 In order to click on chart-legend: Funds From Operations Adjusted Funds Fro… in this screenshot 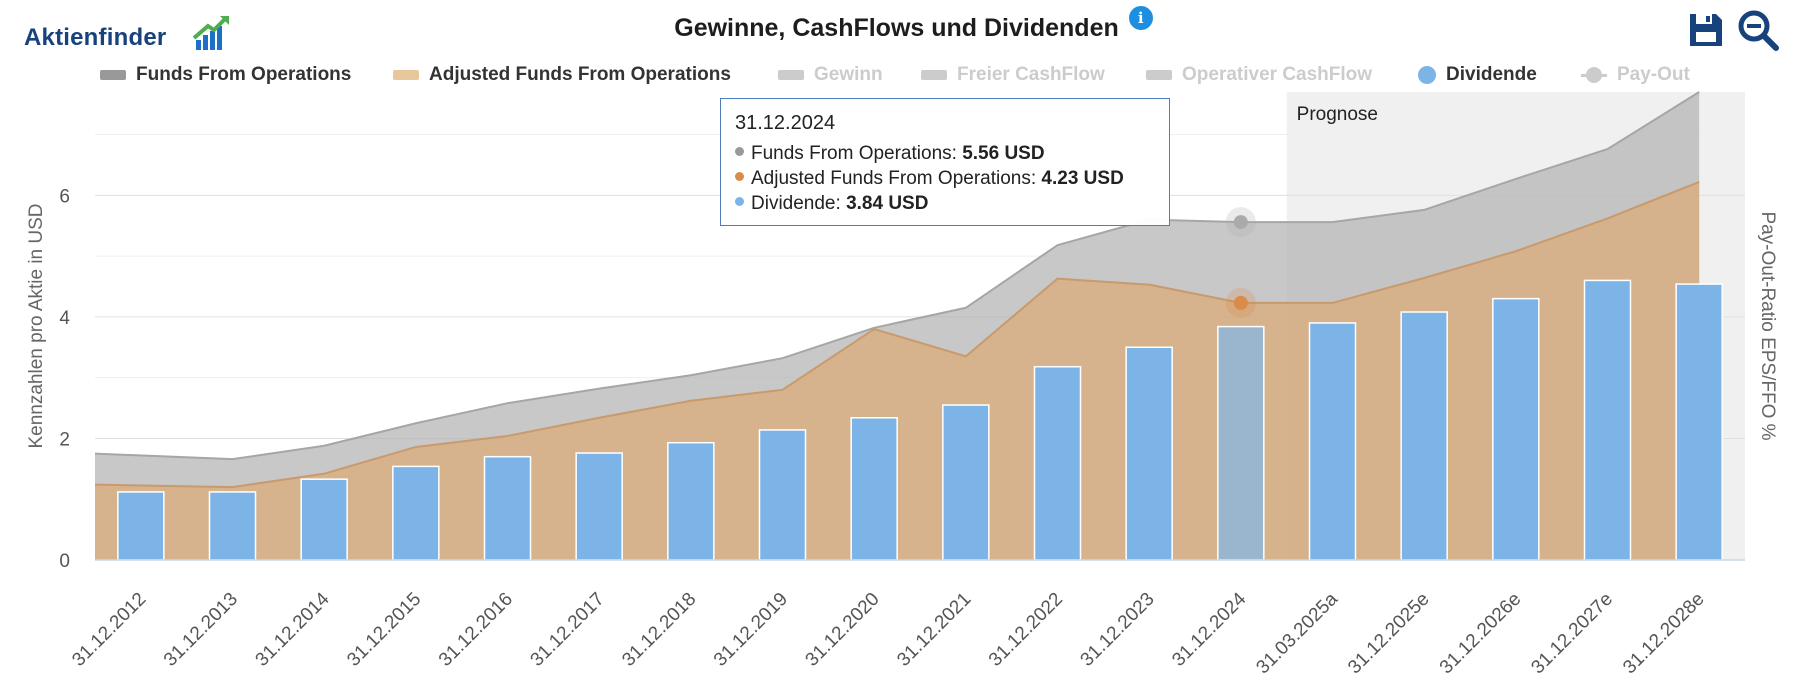, I will do `click(896, 75)`.